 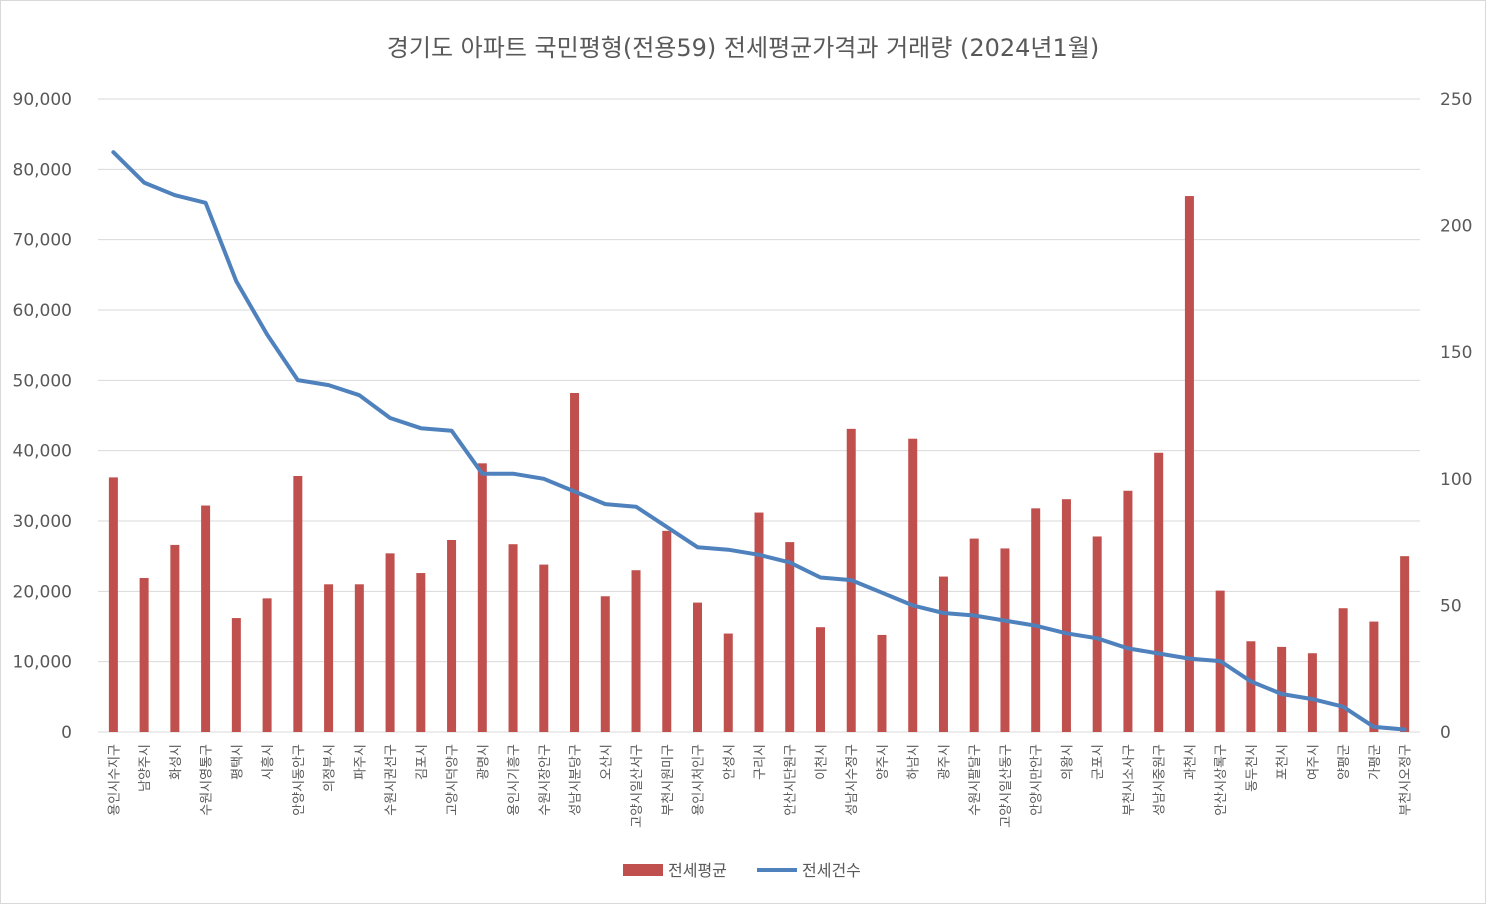 What do you see at coordinates (1313, 762) in the screenshot?
I see `category-label: 여주시` at bounding box center [1313, 762].